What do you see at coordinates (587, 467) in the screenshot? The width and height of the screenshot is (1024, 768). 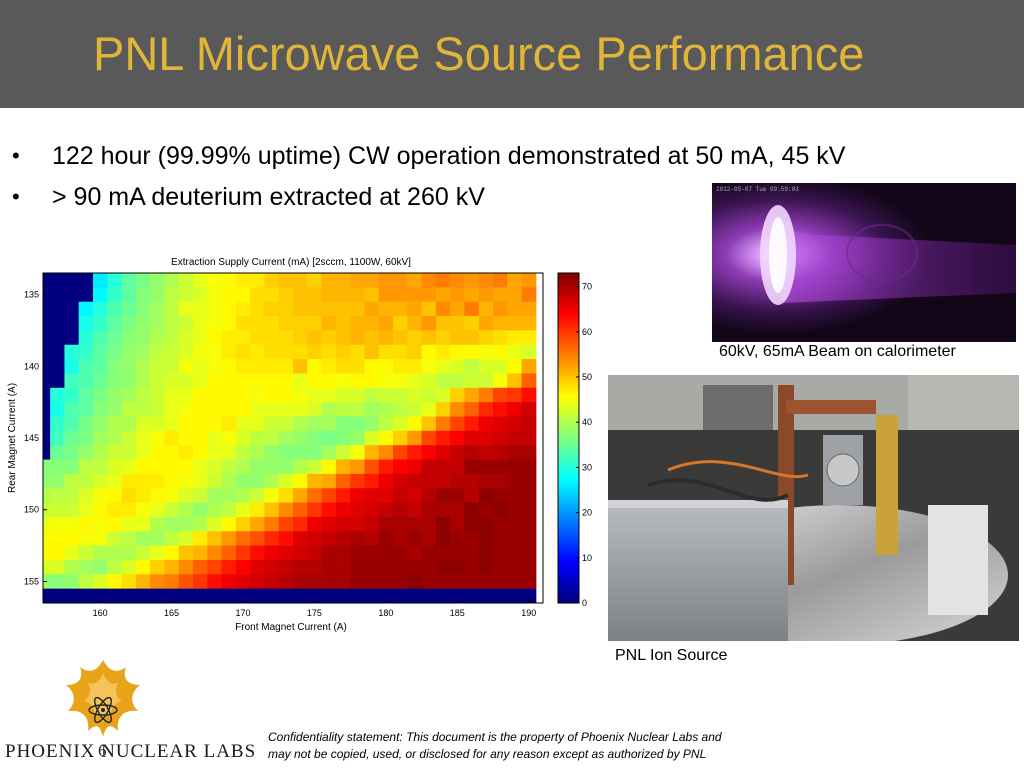 I see `colorbar-tick-label: 30` at bounding box center [587, 467].